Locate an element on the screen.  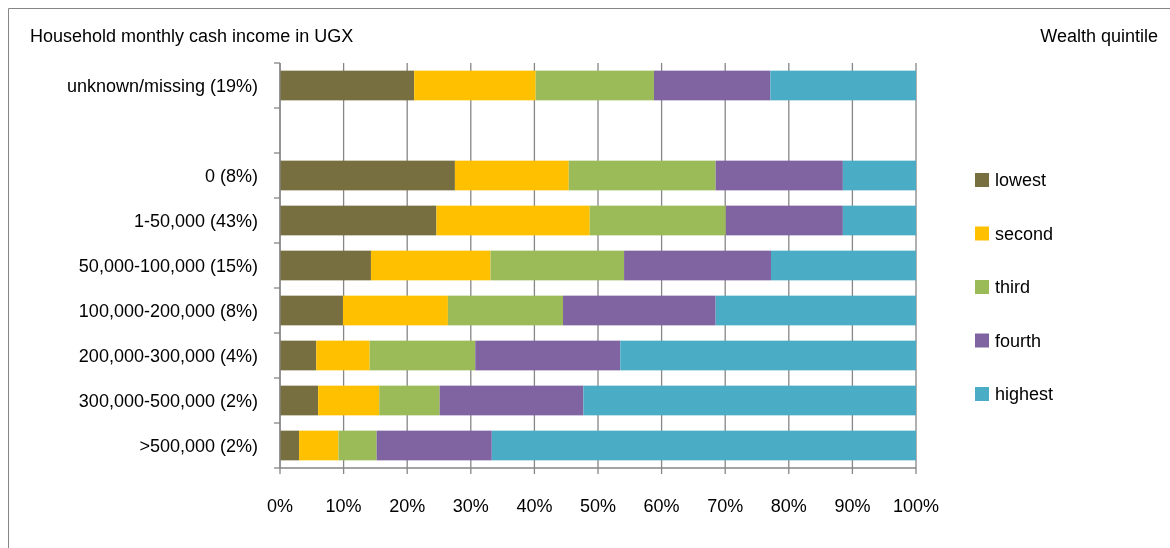
x-tick-label: 30% is located at coordinates (470, 506).